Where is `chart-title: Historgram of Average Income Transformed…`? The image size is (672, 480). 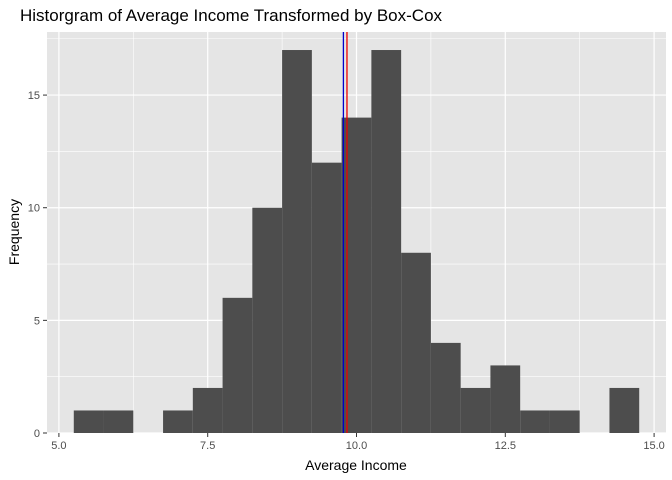 chart-title: Historgram of Average Income Transformed… is located at coordinates (231, 15).